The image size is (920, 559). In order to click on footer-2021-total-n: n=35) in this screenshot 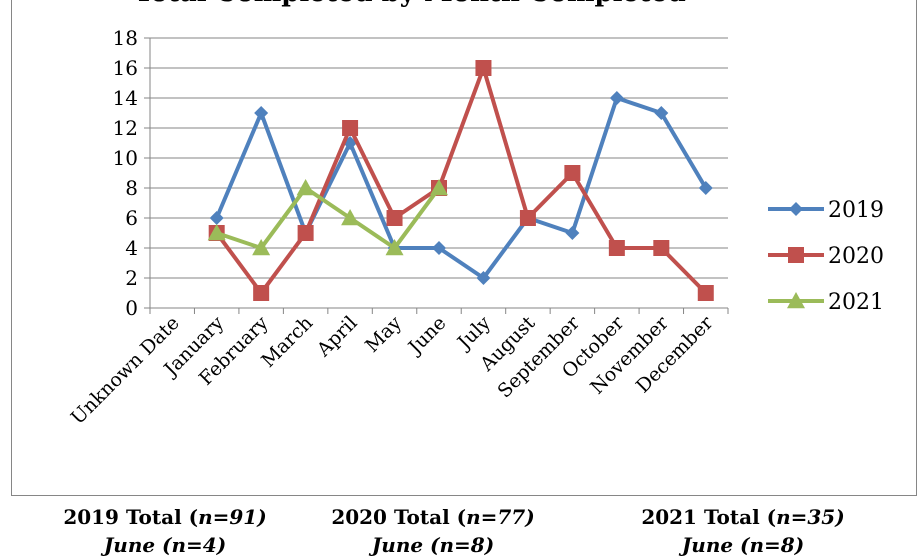, I will do `click(810, 517)`.